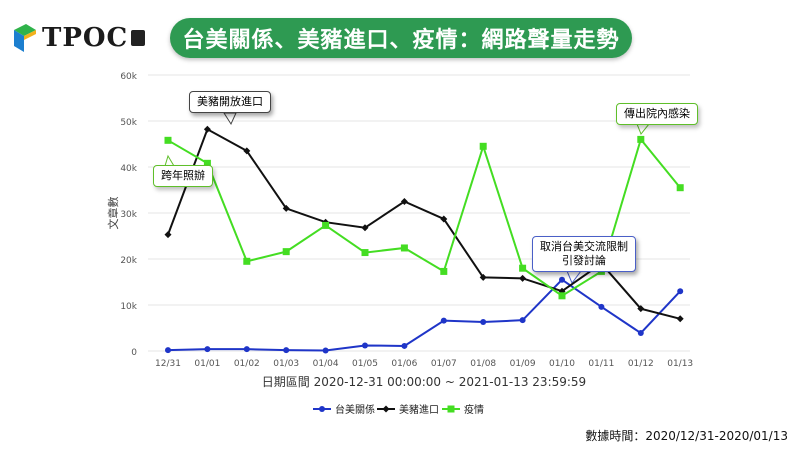 The height and width of the screenshot is (450, 800). I want to click on legend-marker-taiwan-us, so click(322, 409).